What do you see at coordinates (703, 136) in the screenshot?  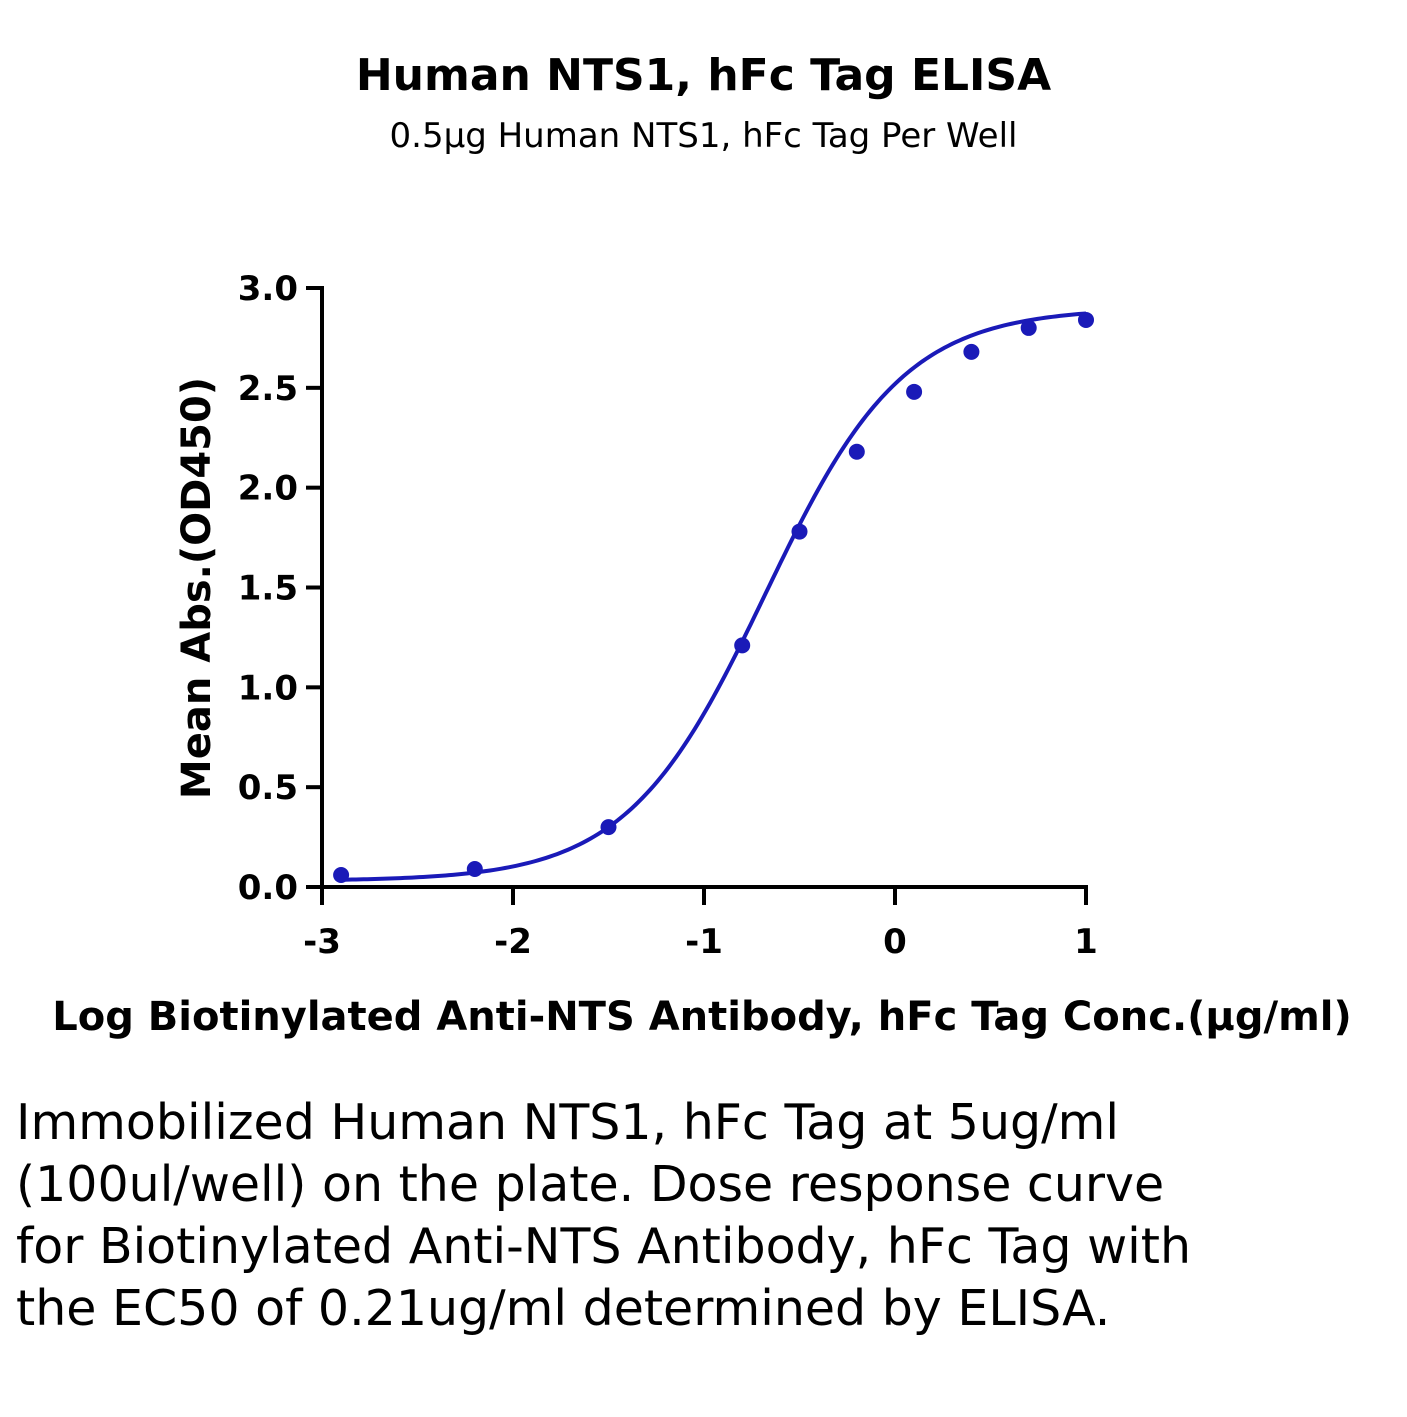 I see `chart-subtitle: 0.5μg Human NTS1, hFc Tag Per Well` at bounding box center [703, 136].